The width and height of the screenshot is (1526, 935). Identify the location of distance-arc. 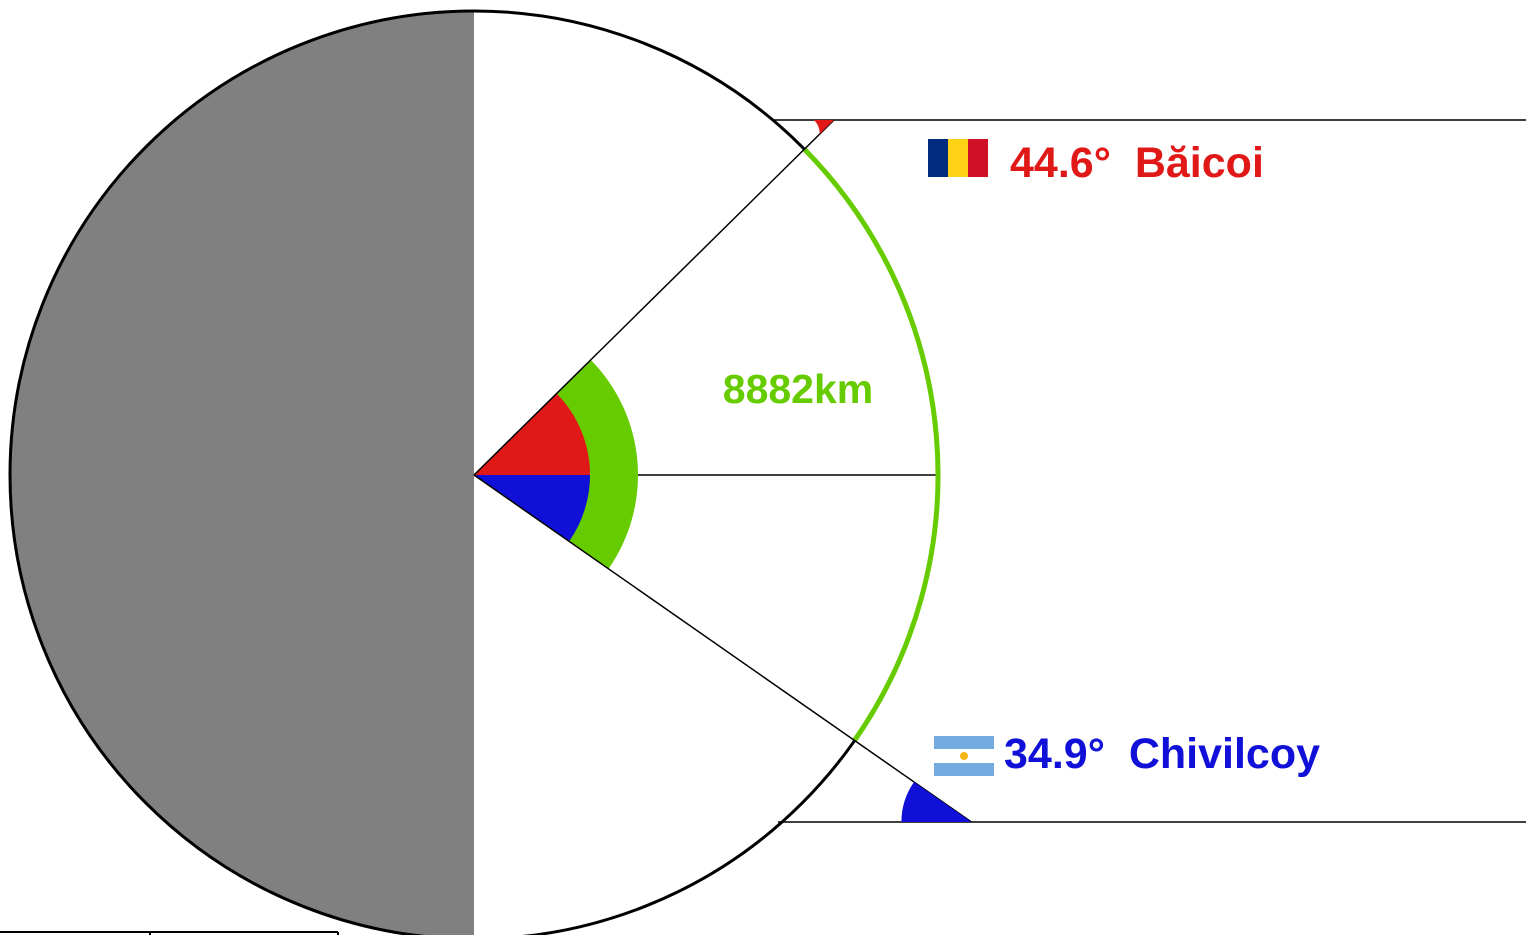
(871, 444).